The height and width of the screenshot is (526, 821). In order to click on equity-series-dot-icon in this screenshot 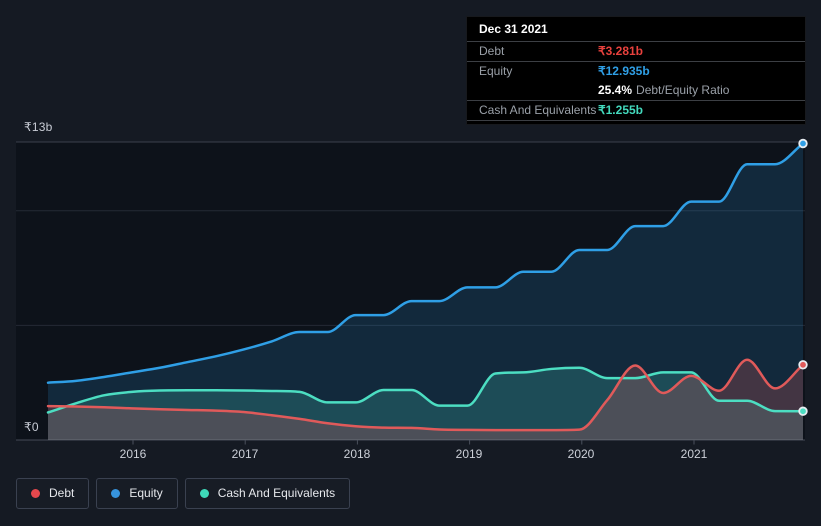, I will do `click(116, 493)`.